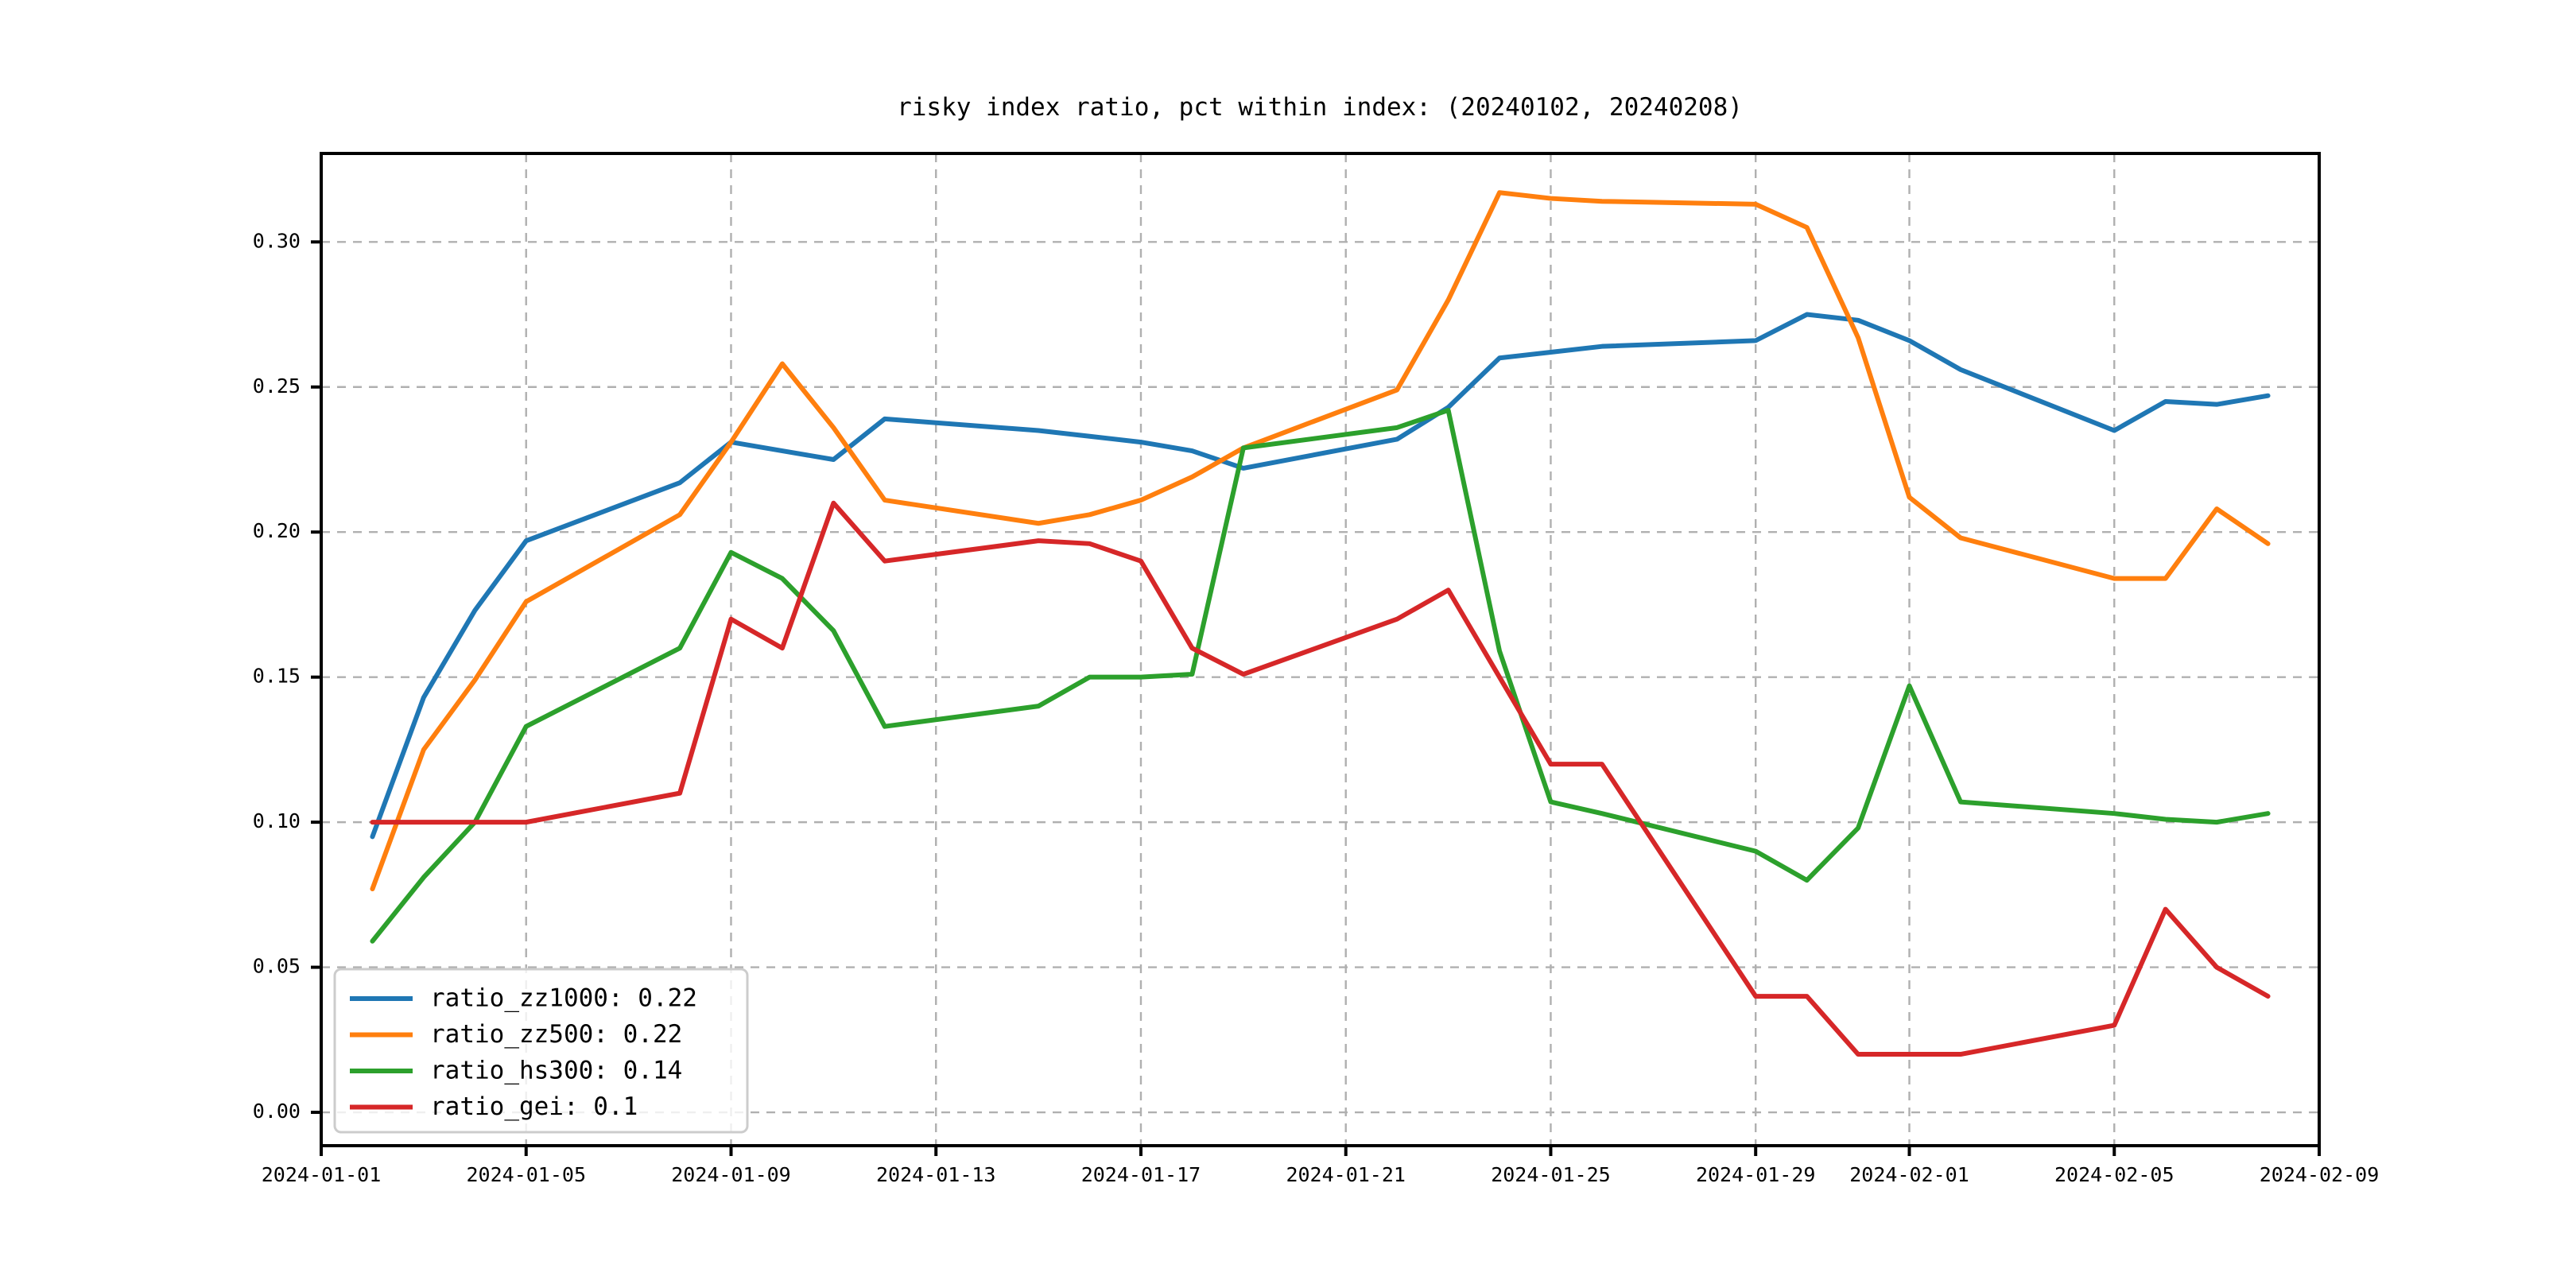 The image size is (2576, 1288). Describe the element at coordinates (1141, 1174) in the screenshot. I see `x-tick-label: 2024-01-17` at that location.